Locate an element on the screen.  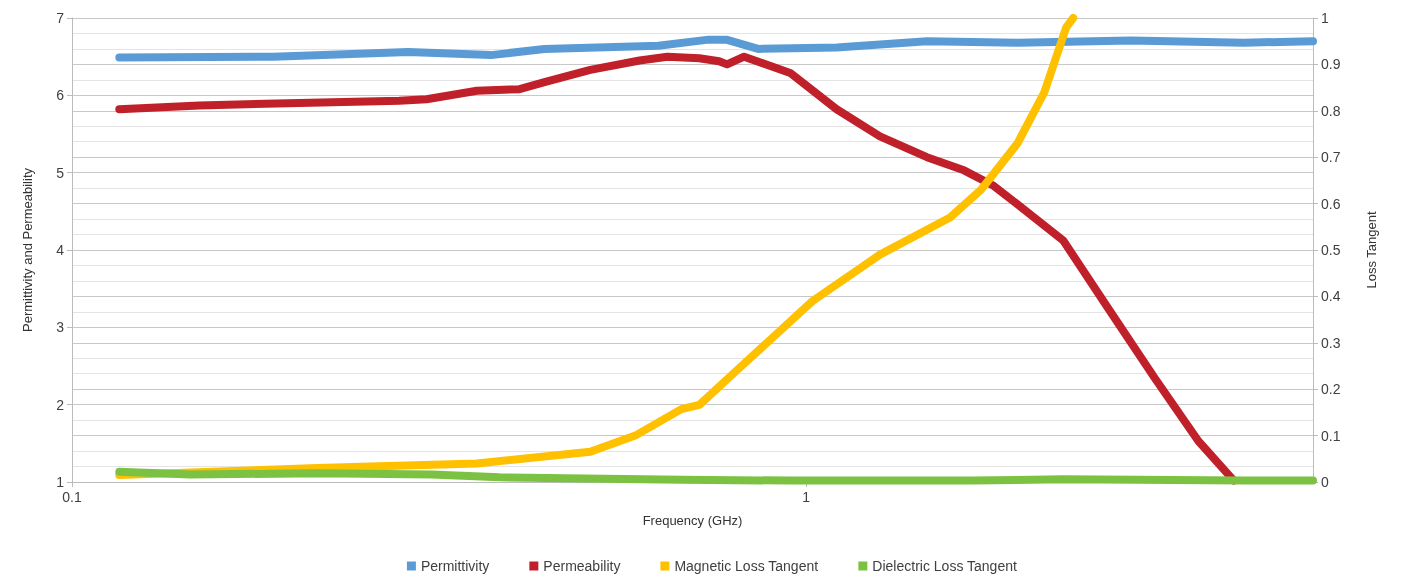
y2-tick-label: 0.7 is located at coordinates (1331, 157).